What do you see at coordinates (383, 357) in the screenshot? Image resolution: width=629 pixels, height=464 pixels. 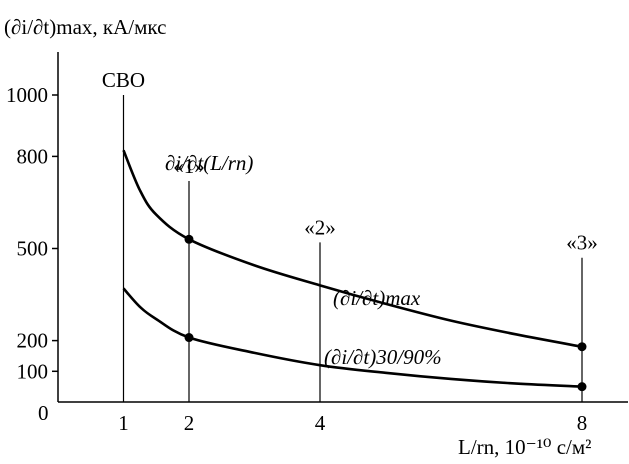 I see `series-label-3090: (∂i/∂t)30/90%` at bounding box center [383, 357].